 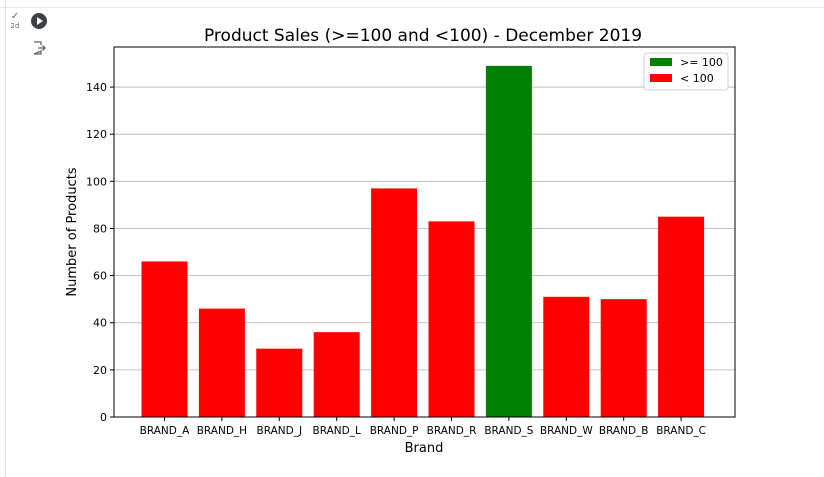 What do you see at coordinates (96, 87) in the screenshot?
I see `y-tick-label-140: 140` at bounding box center [96, 87].